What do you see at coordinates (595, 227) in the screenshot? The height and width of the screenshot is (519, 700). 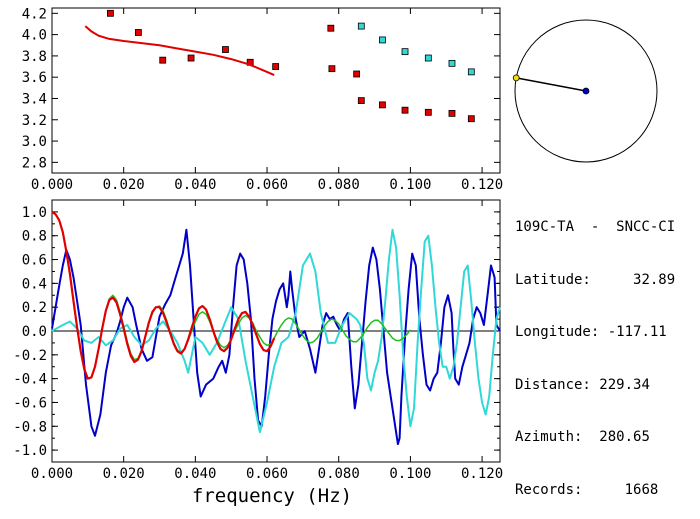 I see `station-name: 109C-TA - SNCC-CI` at bounding box center [595, 227].